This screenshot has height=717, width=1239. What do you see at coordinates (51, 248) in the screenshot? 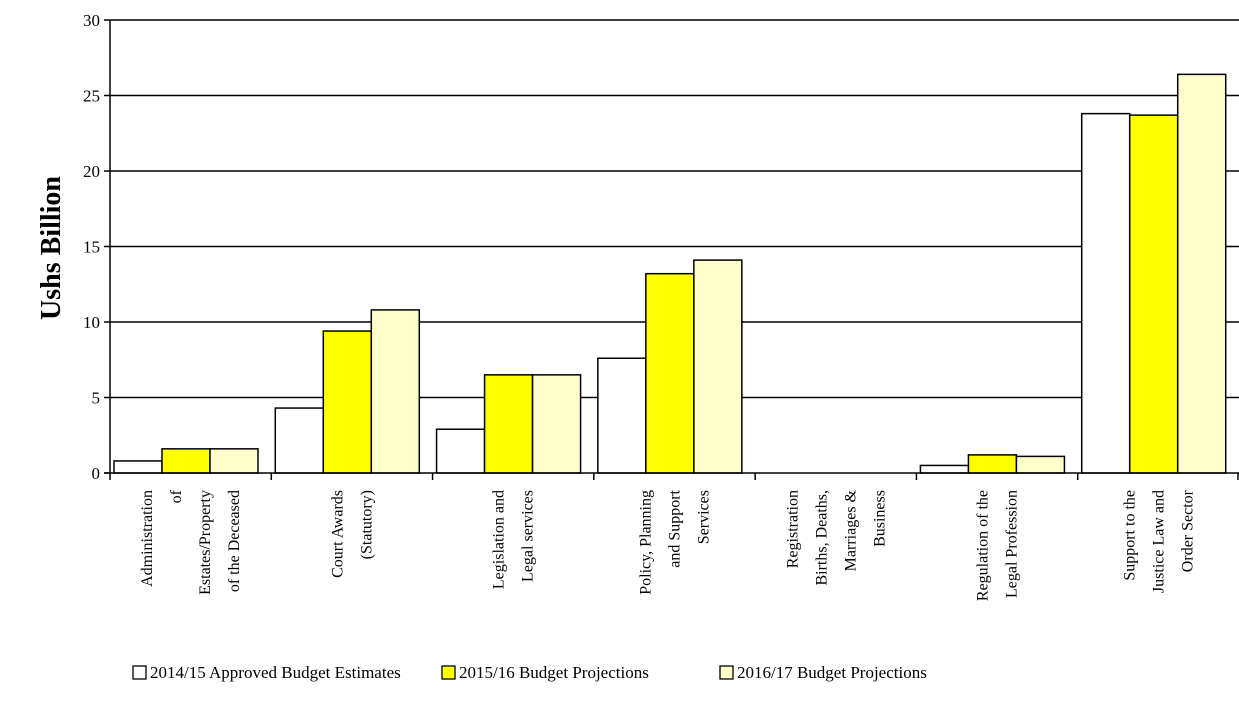
I see `y-axis-title: Ushs Billion` at bounding box center [51, 248].